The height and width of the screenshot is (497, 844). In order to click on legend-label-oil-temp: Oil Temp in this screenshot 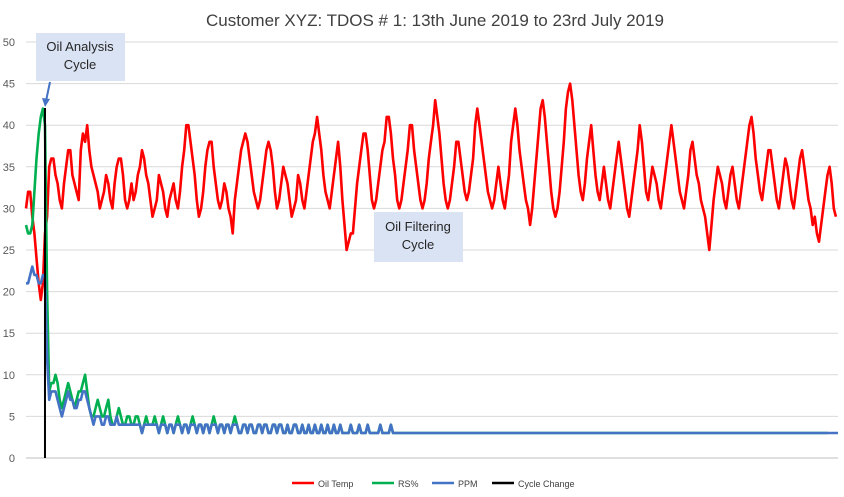, I will do `click(335, 484)`.